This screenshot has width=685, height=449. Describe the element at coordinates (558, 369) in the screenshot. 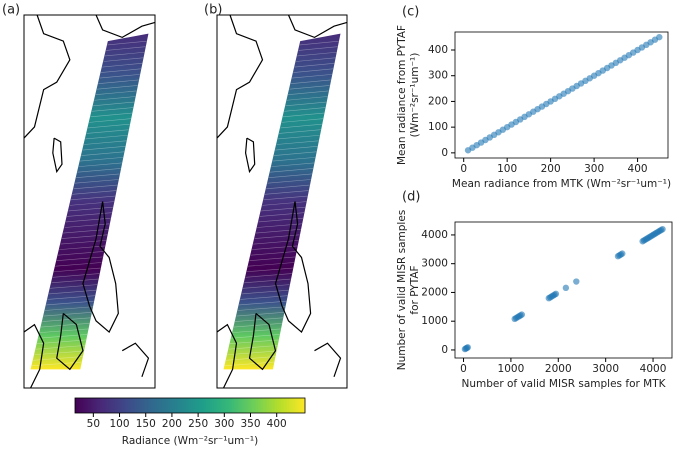

I see `x-tick-label: 2000` at that location.